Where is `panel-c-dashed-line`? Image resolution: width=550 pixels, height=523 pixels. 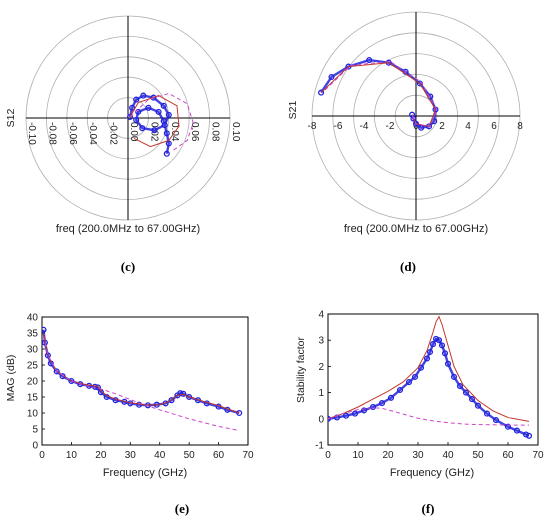
panel-c-dashed-line is located at coordinates (161, 122).